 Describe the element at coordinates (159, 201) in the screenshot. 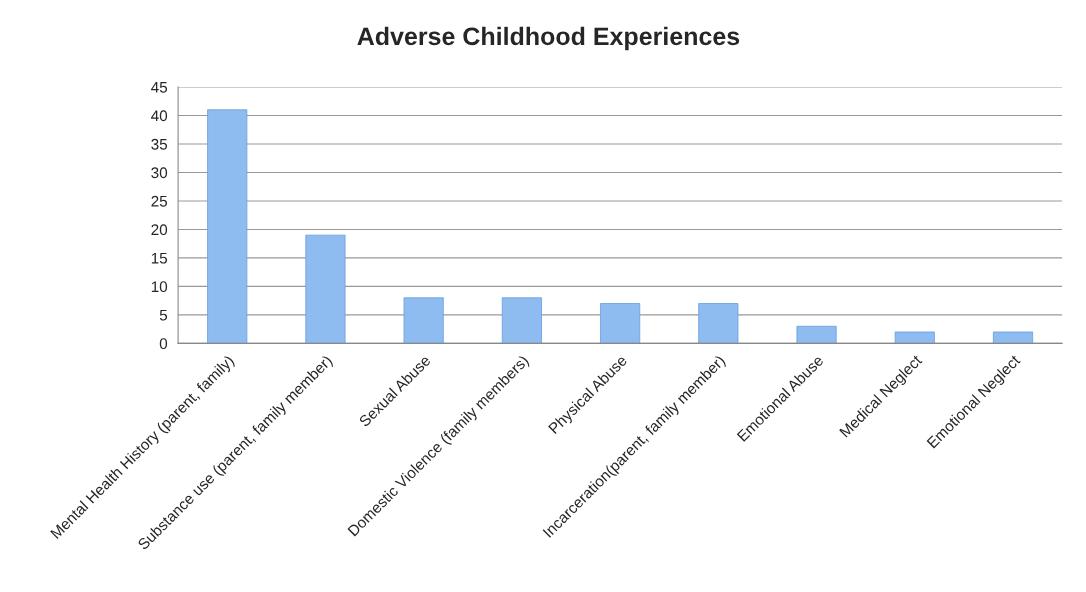

I see `y-tick-label: 25` at that location.